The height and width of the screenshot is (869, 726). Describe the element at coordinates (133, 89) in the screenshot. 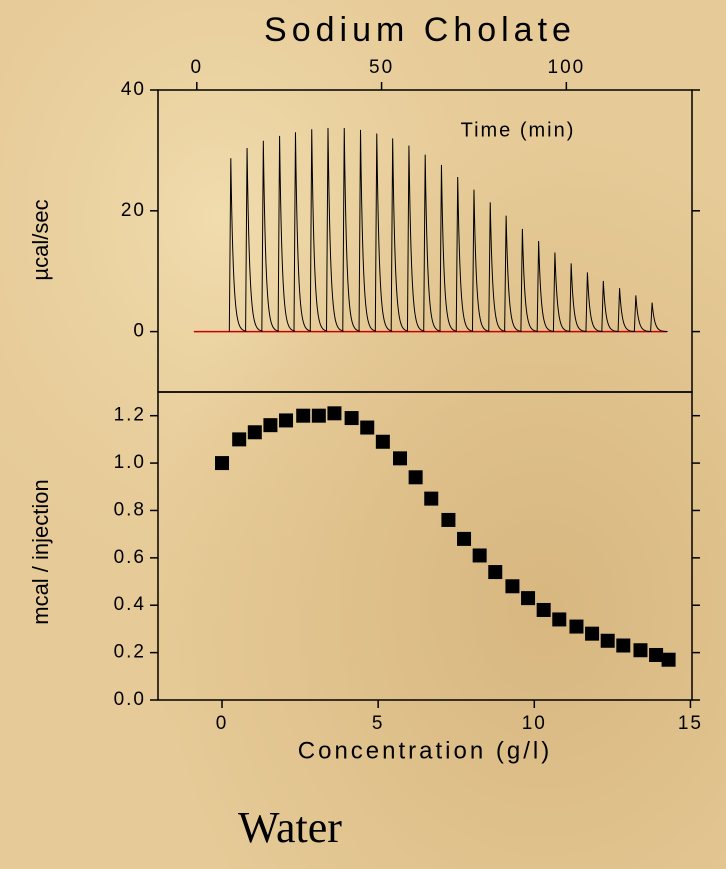

I see `y-tick-label: 40` at that location.